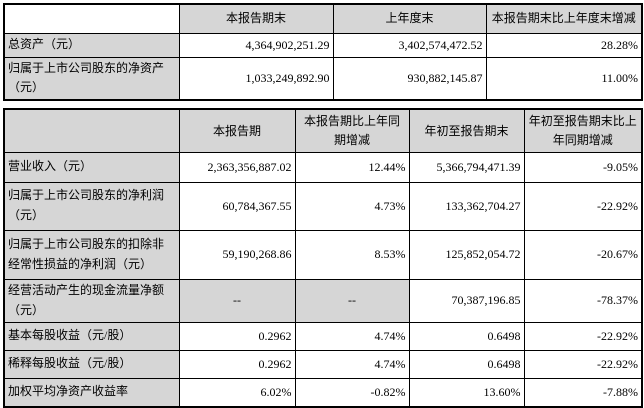 The image size is (644, 408). What do you see at coordinates (91, 18) in the screenshot?
I see `table1-corner-cell` at bounding box center [91, 18].